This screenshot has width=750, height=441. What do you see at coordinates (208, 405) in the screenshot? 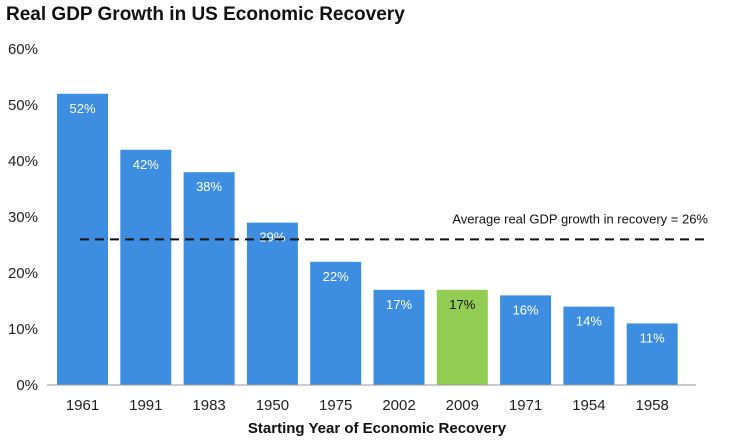
I see `x-tick-label: 1983` at bounding box center [208, 405].